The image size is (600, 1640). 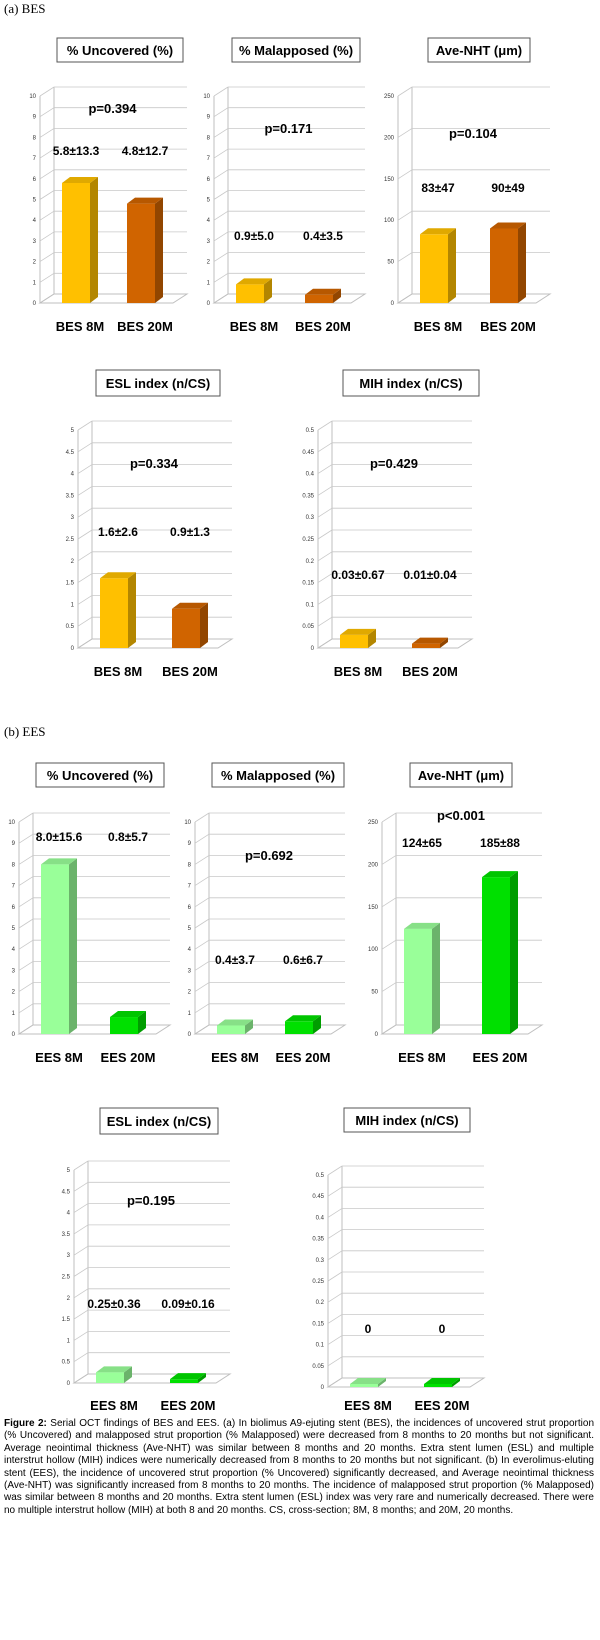 I want to click on y-tick-label: 0.15, so click(x=318, y=1324).